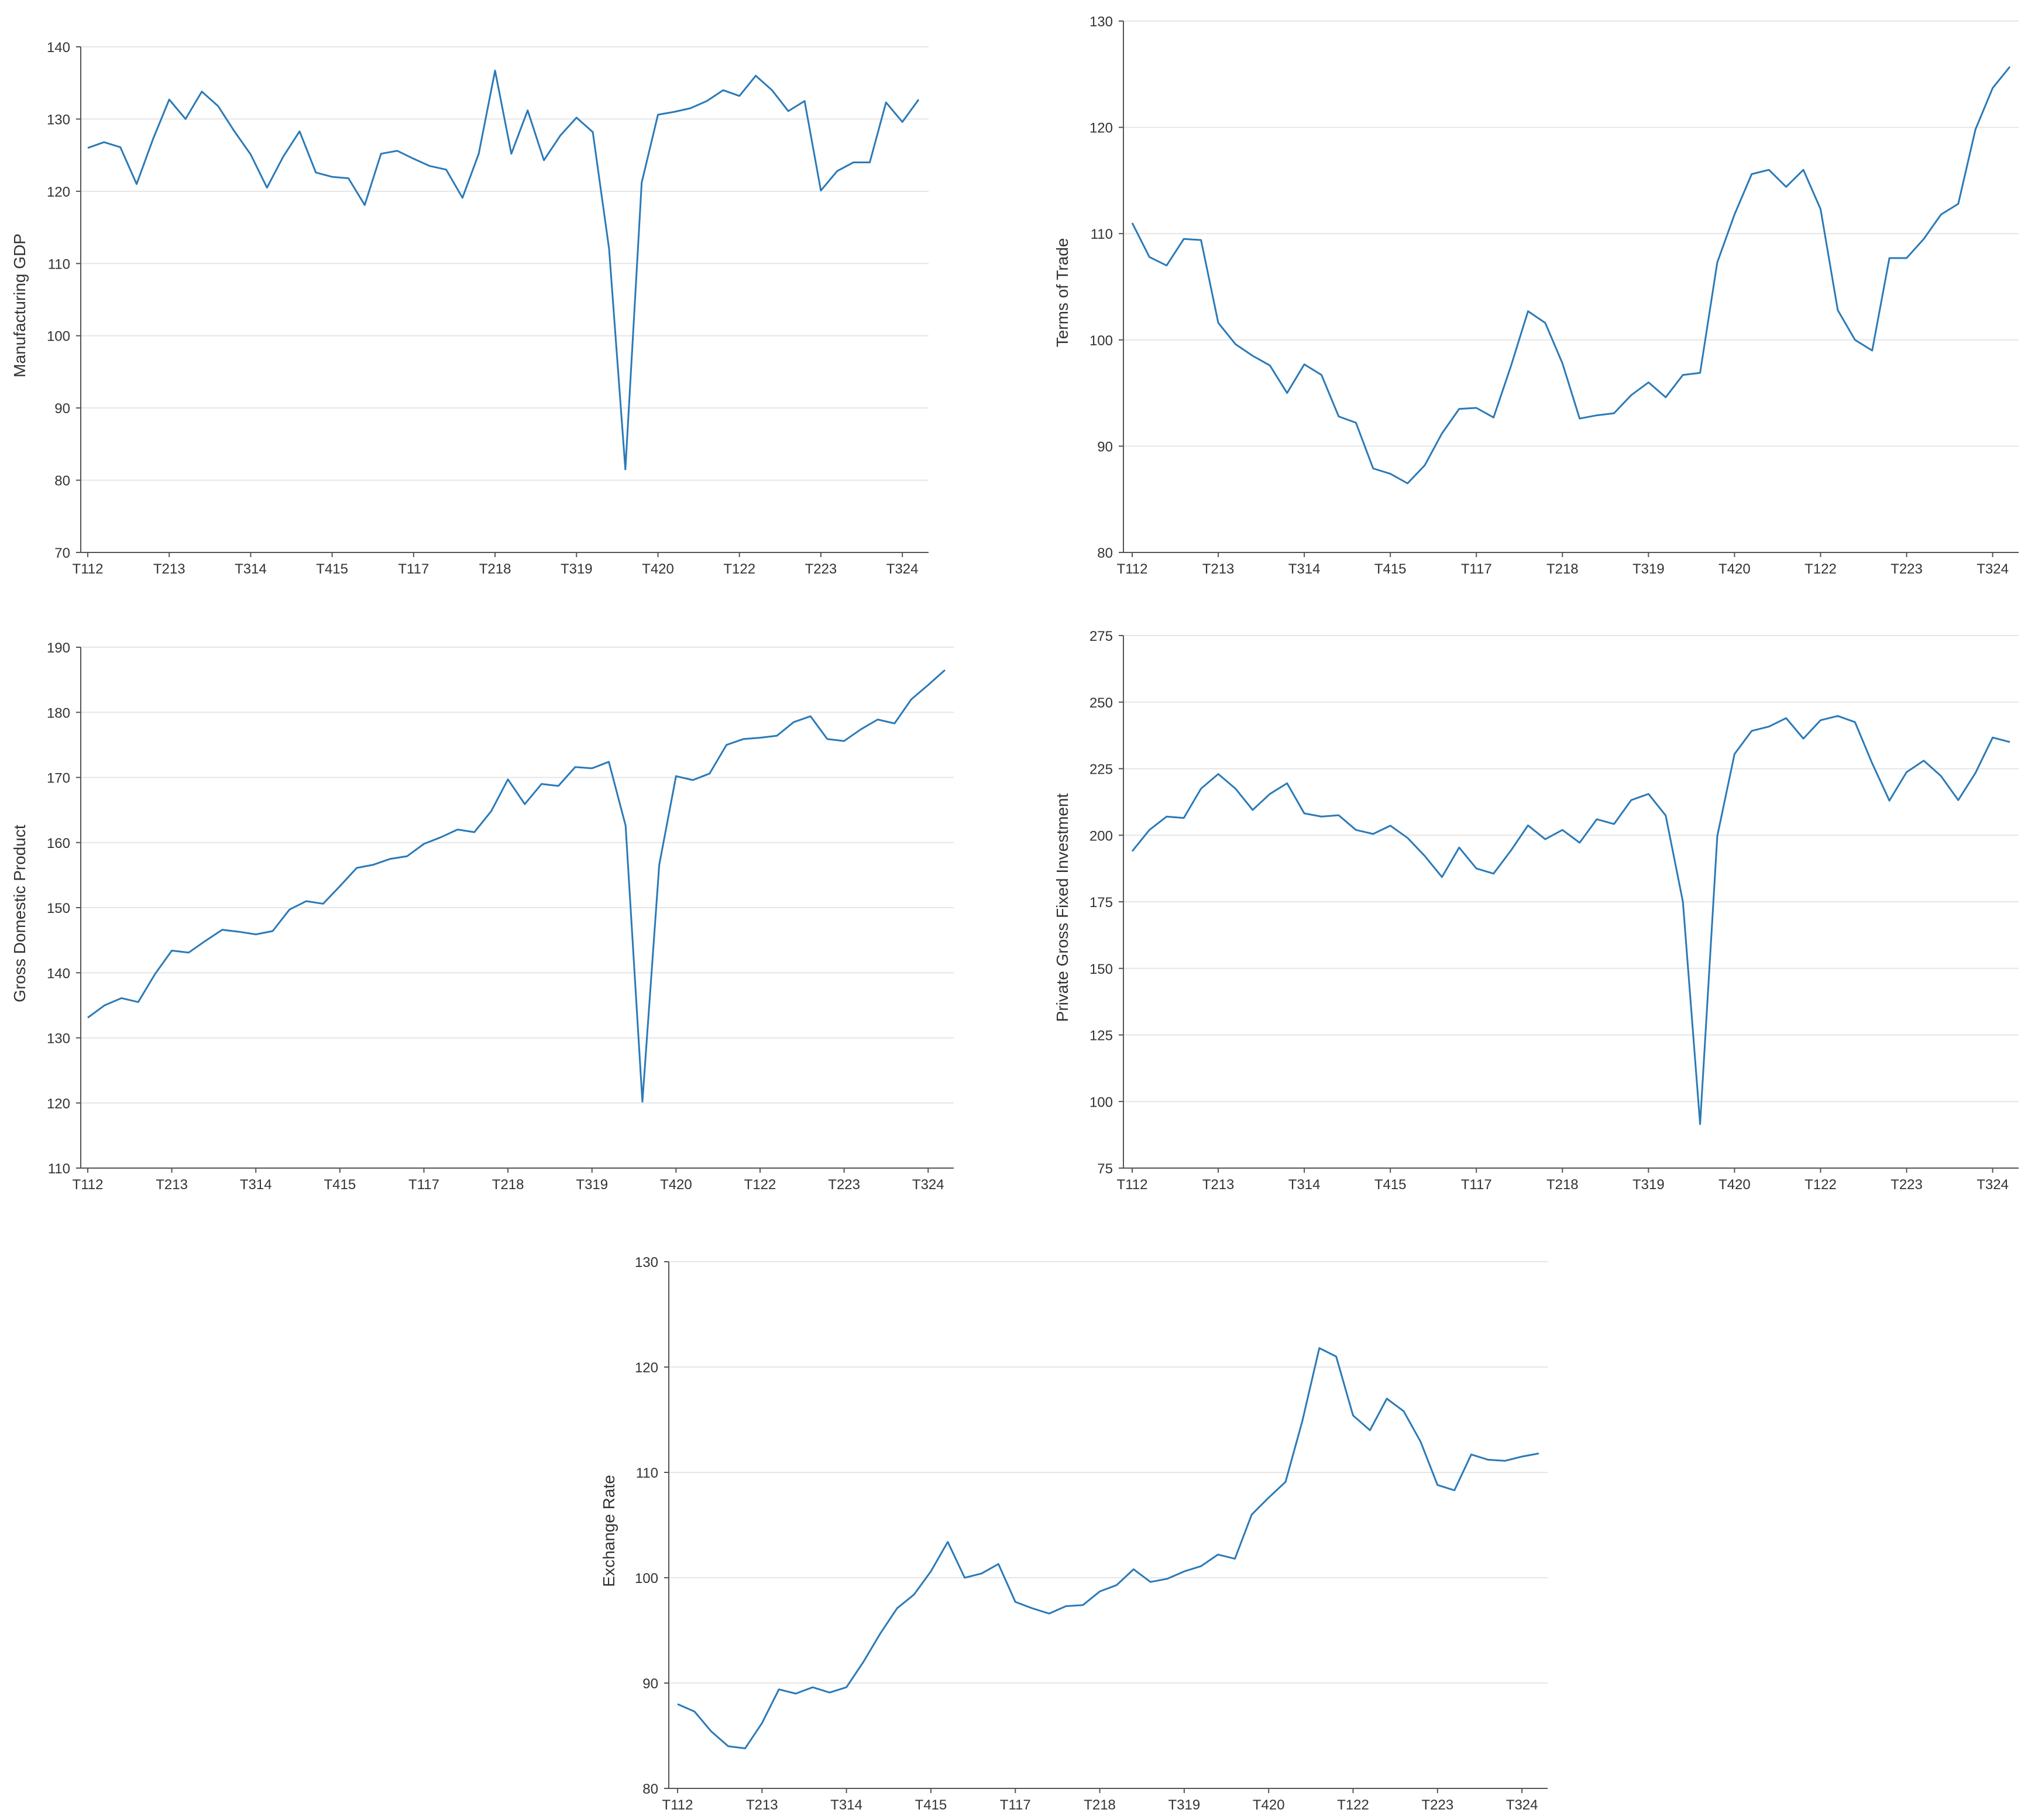  I want to click on y-tick-label: 200, so click(1101, 836).